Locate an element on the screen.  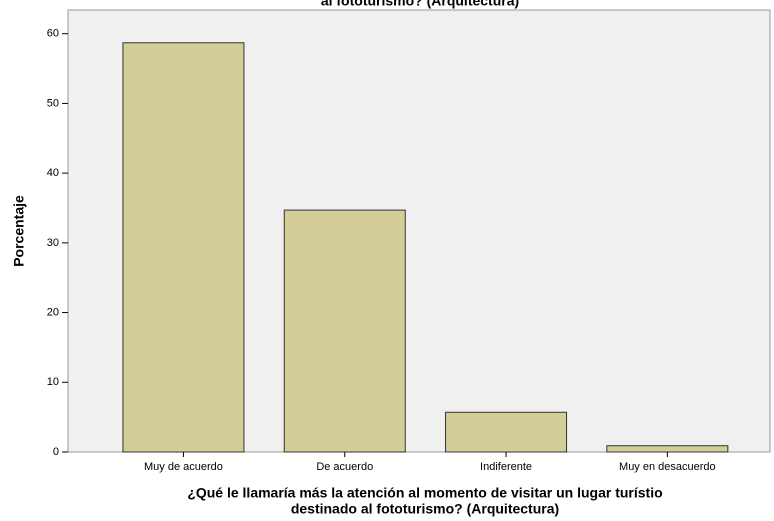
x-axis-label: destinado al fototurismo? (Arquitectura) is located at coordinates (425, 509).